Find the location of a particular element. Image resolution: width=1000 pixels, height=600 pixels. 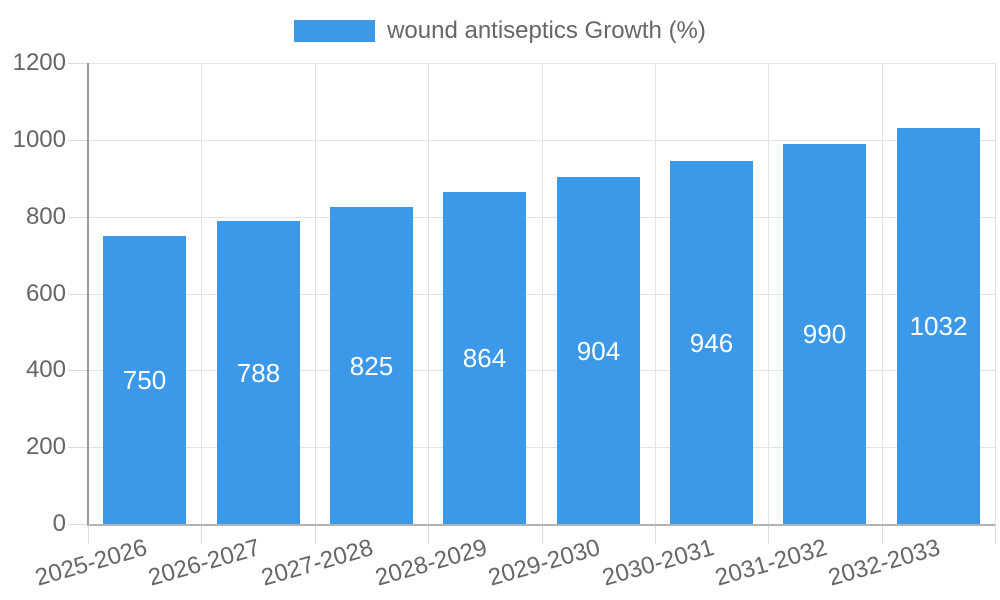

bar-value-label: 788 is located at coordinates (258, 373).